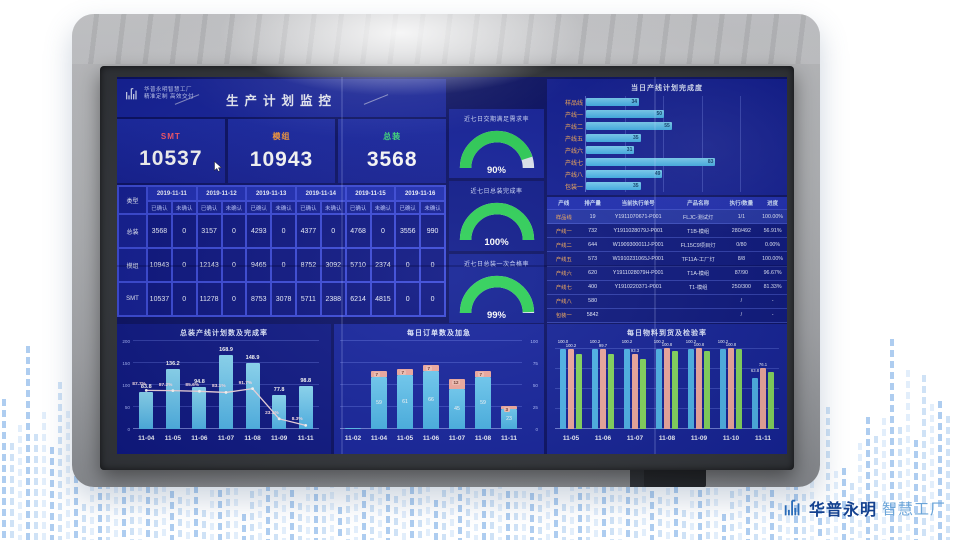 Image resolution: width=960 pixels, height=540 pixels. Describe the element at coordinates (534, 341) in the screenshot. I see `y-tick-label: 100` at that location.